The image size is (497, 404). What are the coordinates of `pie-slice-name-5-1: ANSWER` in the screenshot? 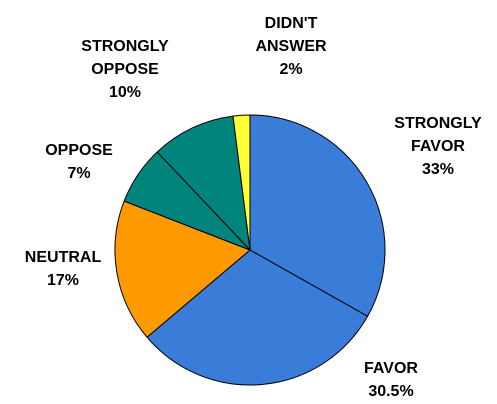 It's located at (291, 46).